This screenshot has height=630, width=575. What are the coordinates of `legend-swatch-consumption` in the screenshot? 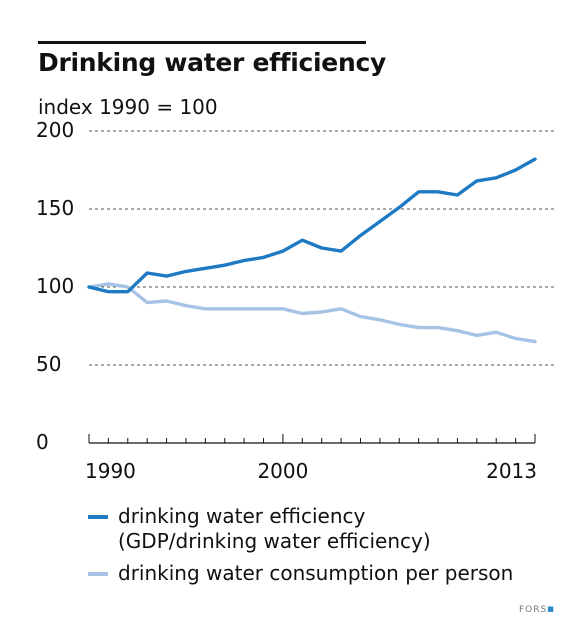 It's located at (98, 574).